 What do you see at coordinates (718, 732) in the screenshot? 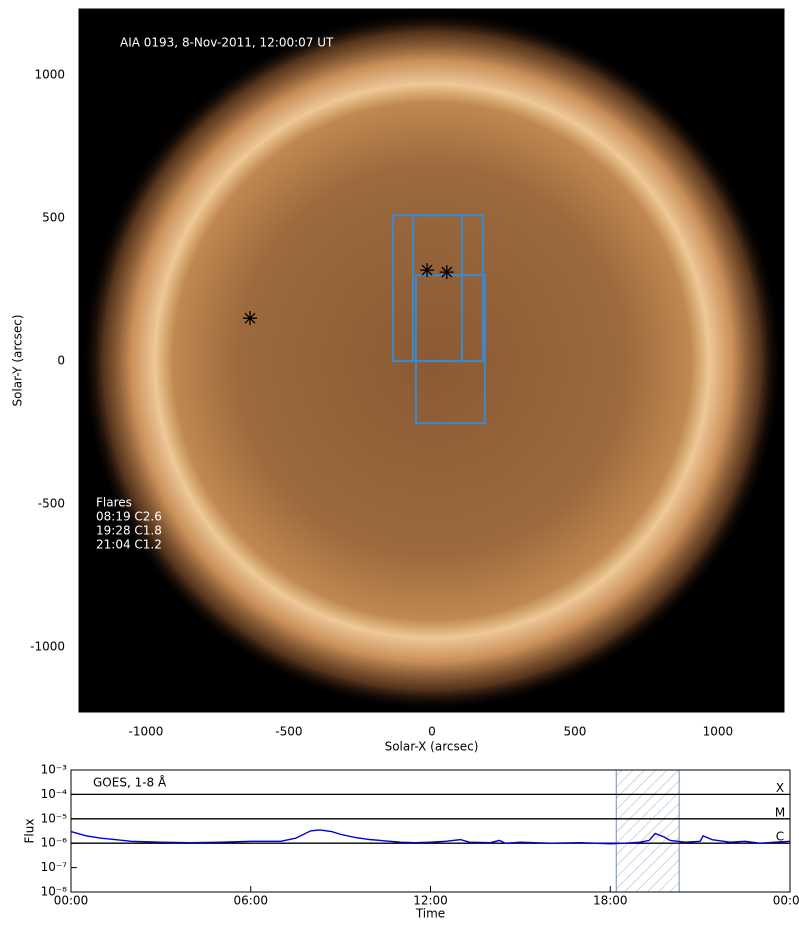
I see `x-tick-label: 1000` at bounding box center [718, 732].